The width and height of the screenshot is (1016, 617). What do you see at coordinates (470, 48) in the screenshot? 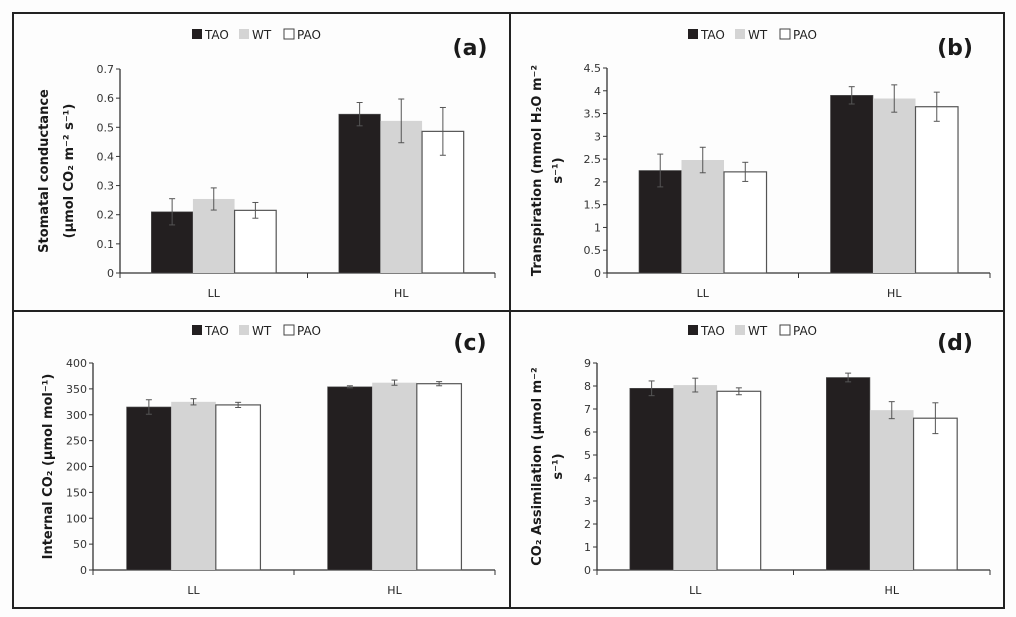
I see `panel-tag: (a)` at bounding box center [470, 48].